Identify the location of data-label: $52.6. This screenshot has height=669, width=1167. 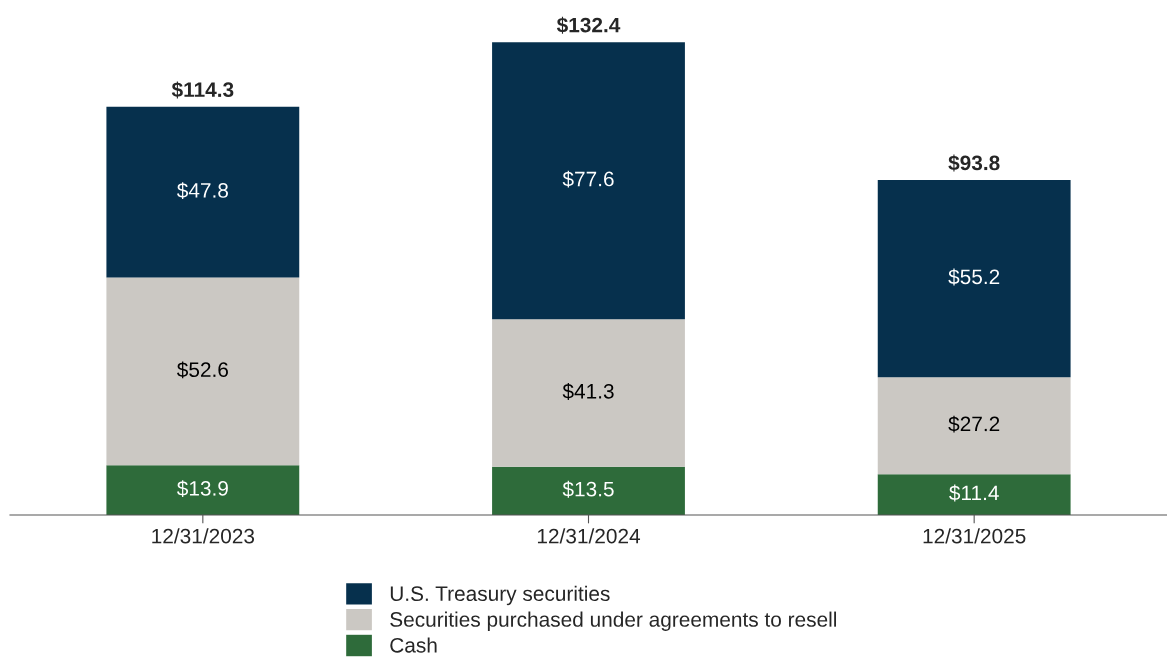
(202, 370).